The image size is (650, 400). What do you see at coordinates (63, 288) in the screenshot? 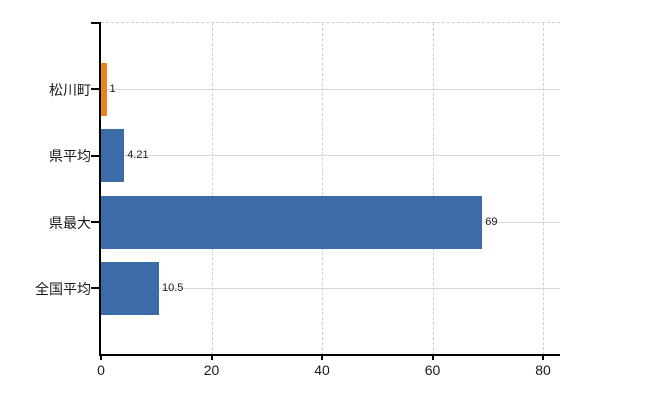
I see `y-axis-label-national-average: 全国平均` at bounding box center [63, 288].